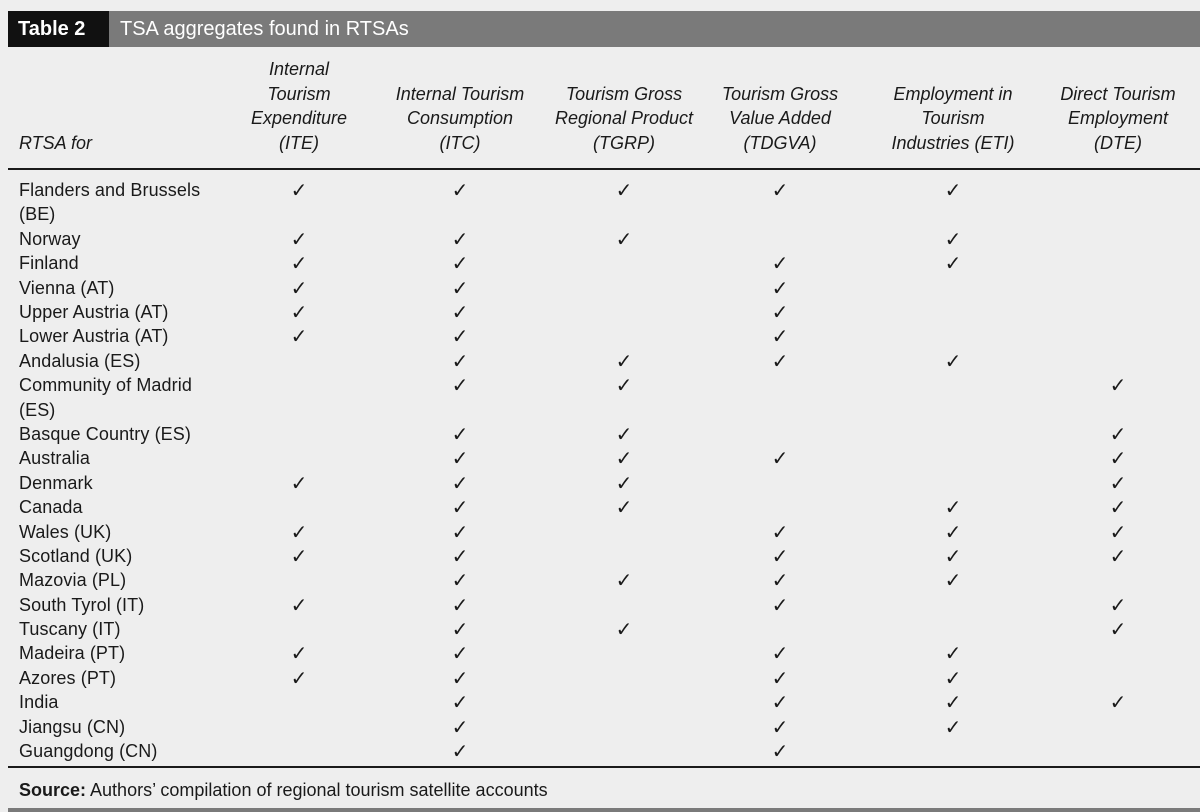 The width and height of the screenshot is (1200, 812). What do you see at coordinates (1118, 142) in the screenshot?
I see `column-header-line: (DTE)` at bounding box center [1118, 142].